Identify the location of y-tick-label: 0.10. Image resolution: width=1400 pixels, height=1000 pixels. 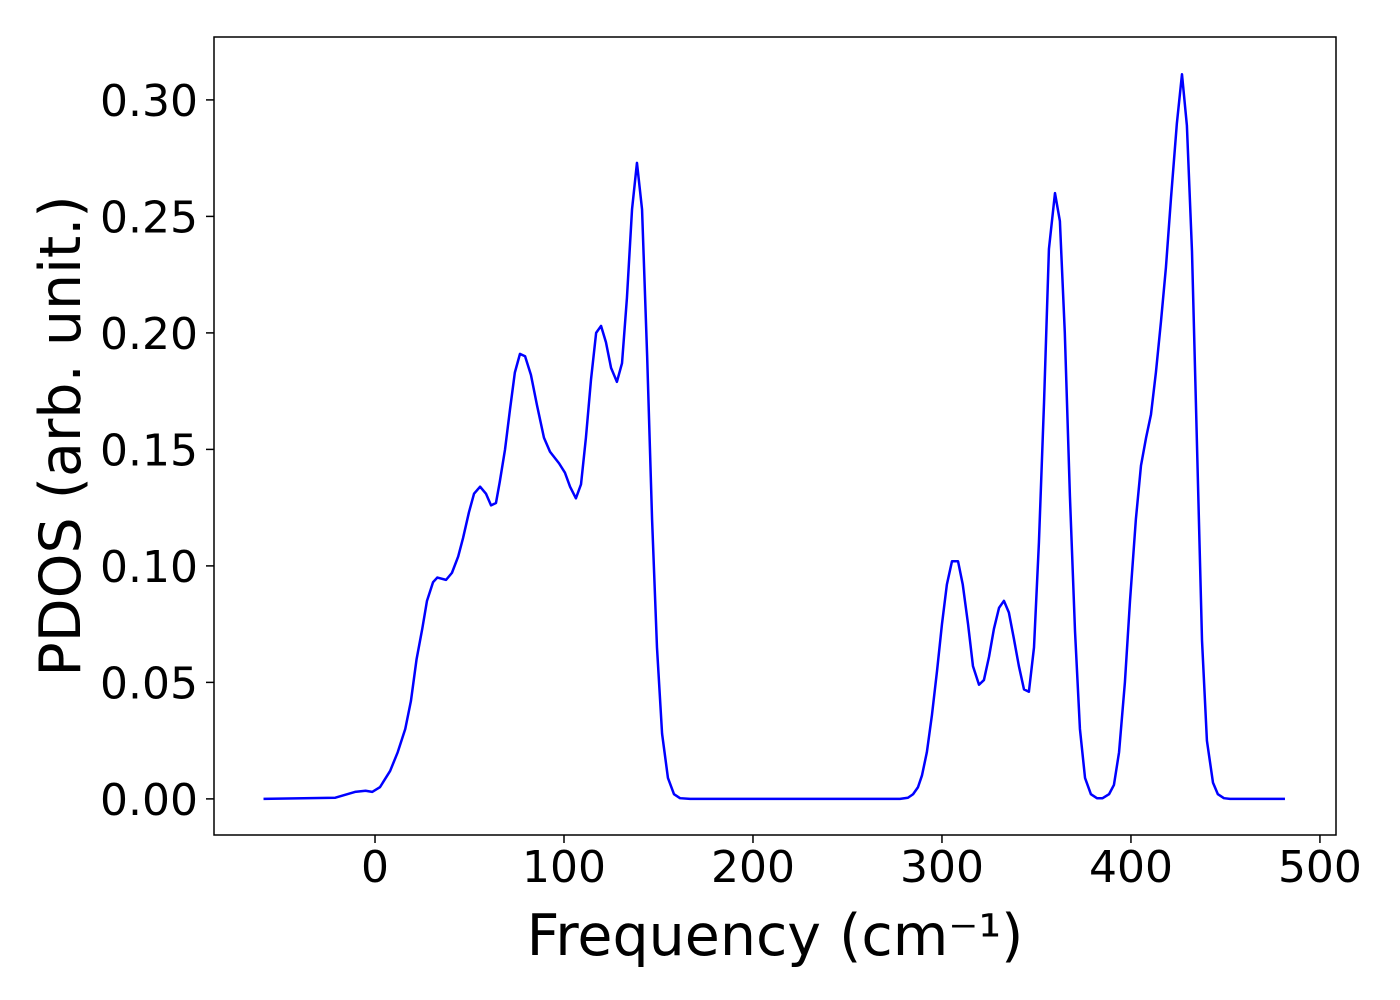
(149, 567).